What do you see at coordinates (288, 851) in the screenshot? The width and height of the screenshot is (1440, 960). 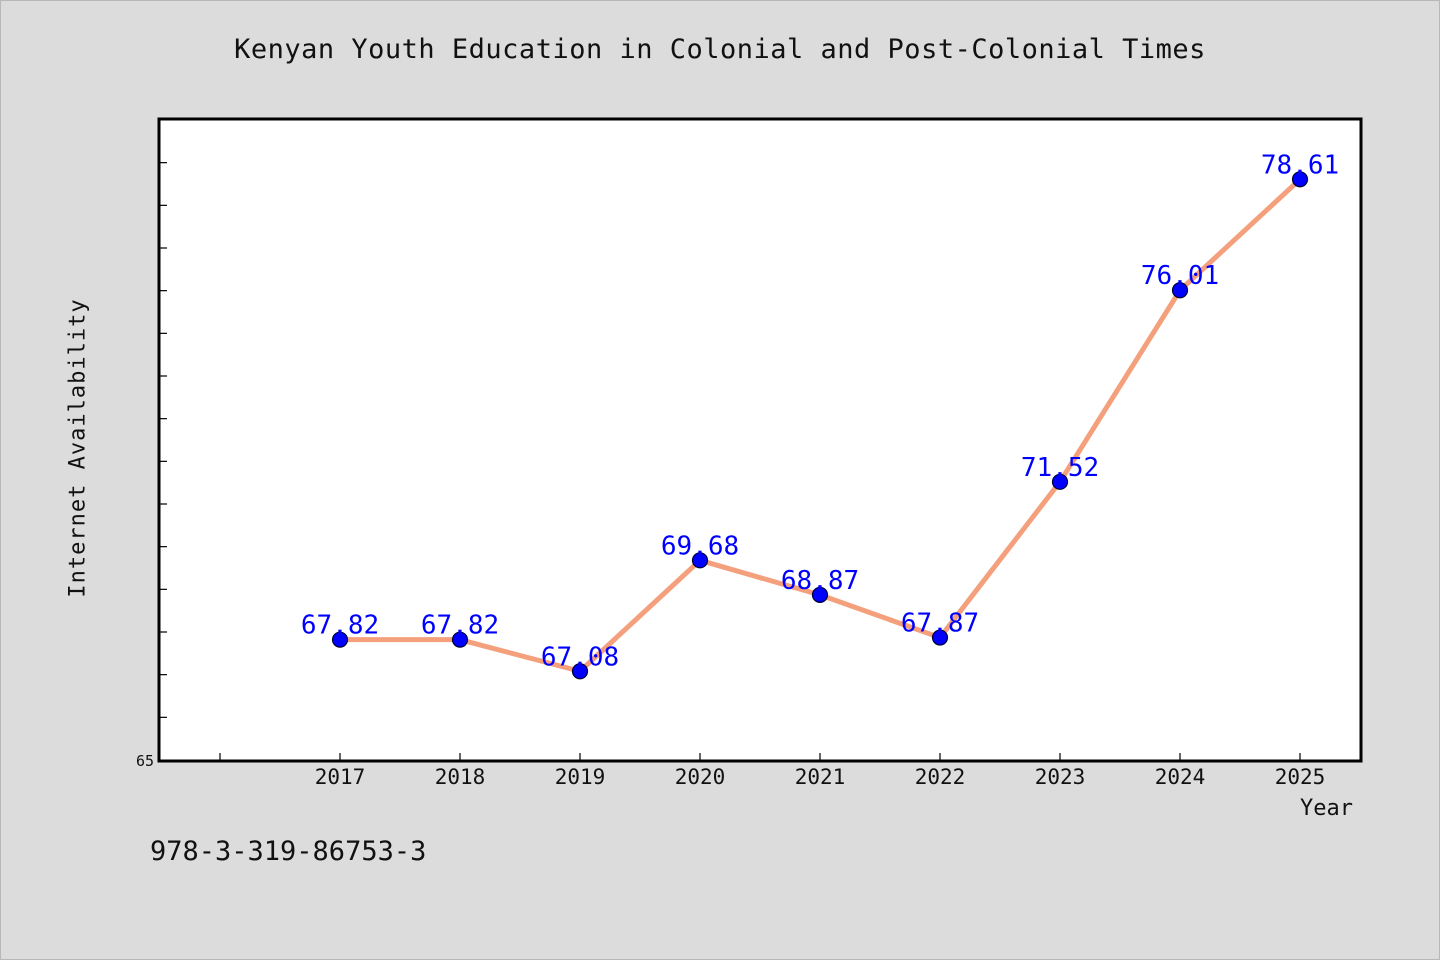 I see `isbn-annotation: 978-3-319-86753-3` at bounding box center [288, 851].